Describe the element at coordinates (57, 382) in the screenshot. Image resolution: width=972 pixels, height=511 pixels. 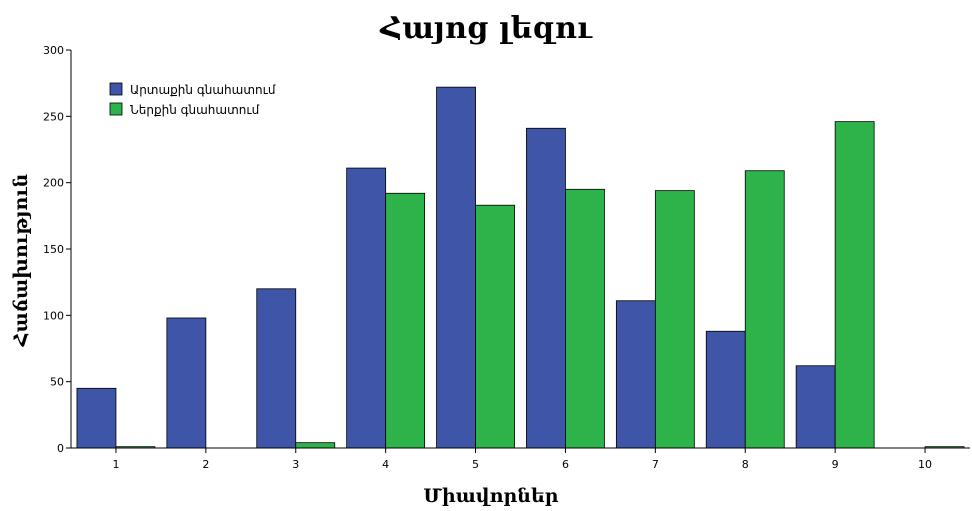
I see `y-tick-label: 50` at that location.